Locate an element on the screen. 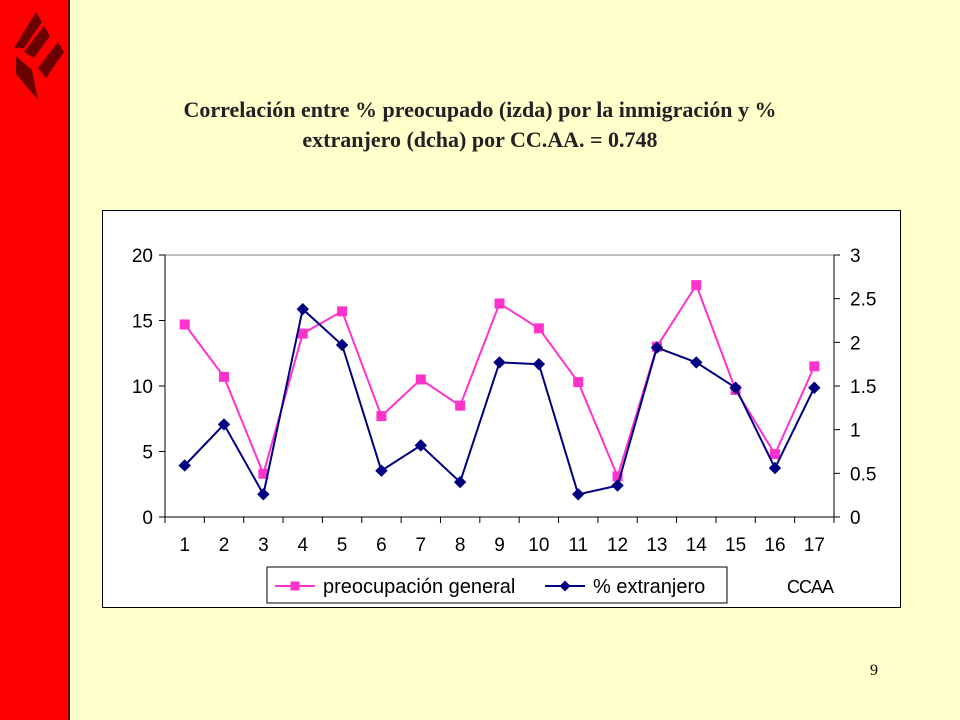 The image size is (960, 720). x-tick-label: 11 is located at coordinates (578, 545).